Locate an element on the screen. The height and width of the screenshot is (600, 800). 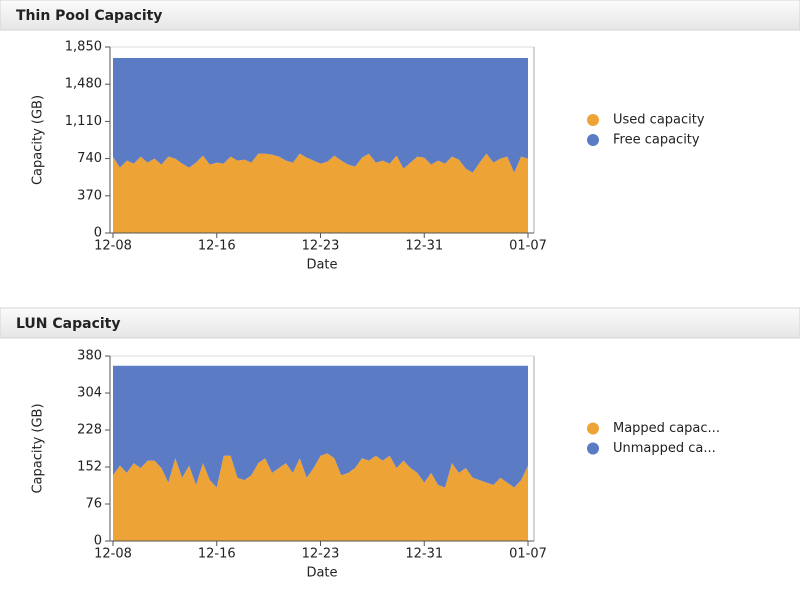
panel-title: Thin Pool Capacity is located at coordinates (89, 16).